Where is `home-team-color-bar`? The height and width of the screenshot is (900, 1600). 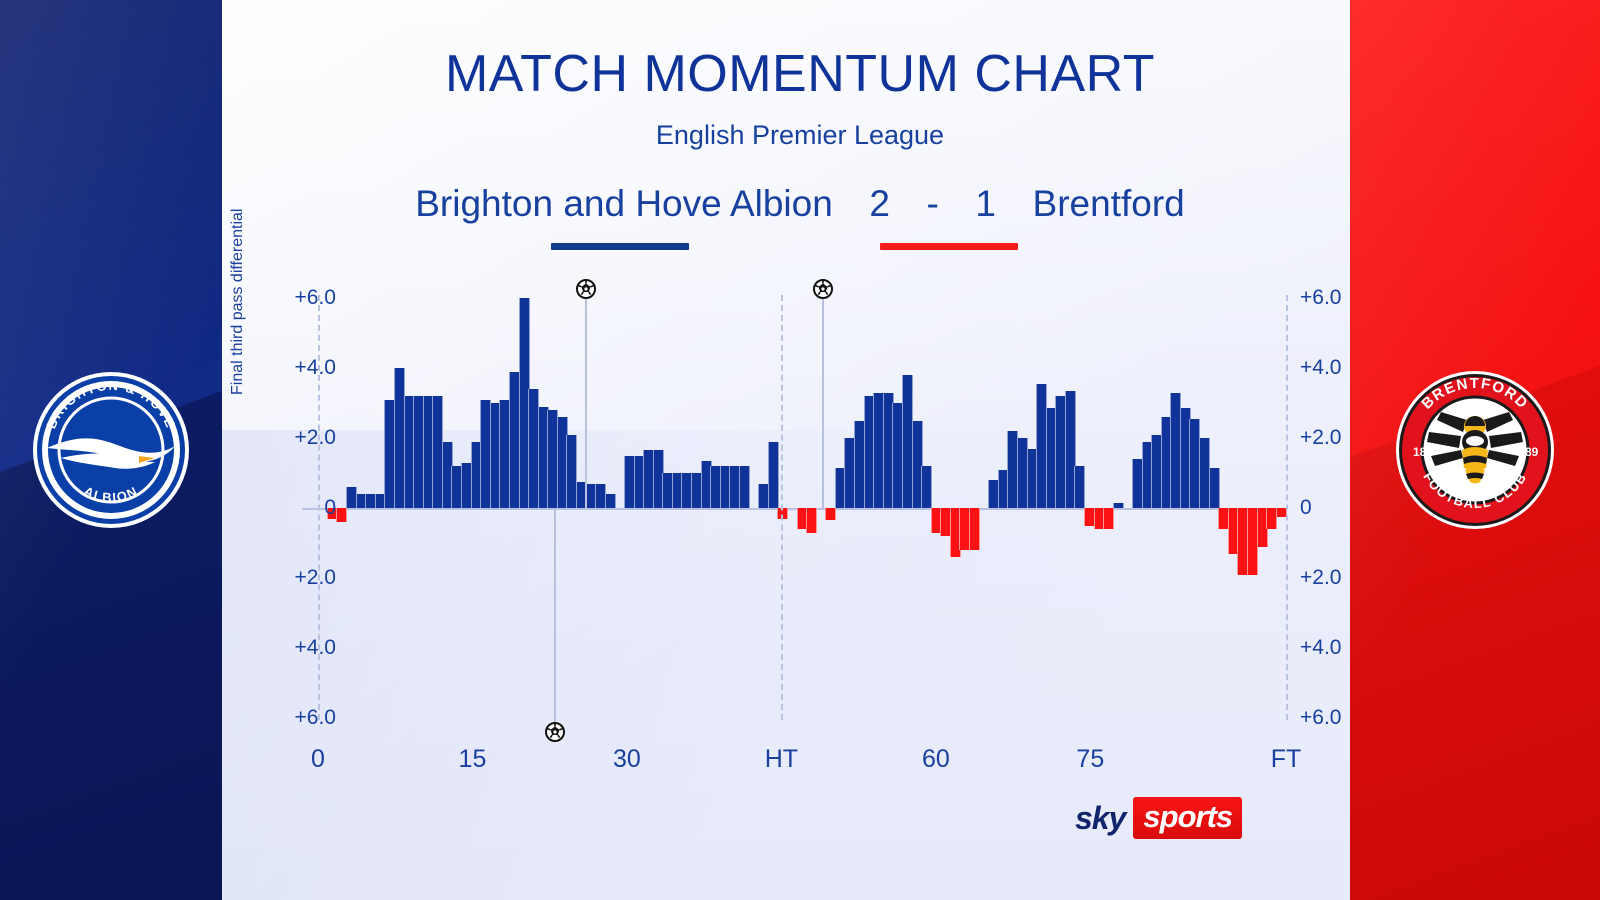
home-team-color-bar is located at coordinates (620, 246).